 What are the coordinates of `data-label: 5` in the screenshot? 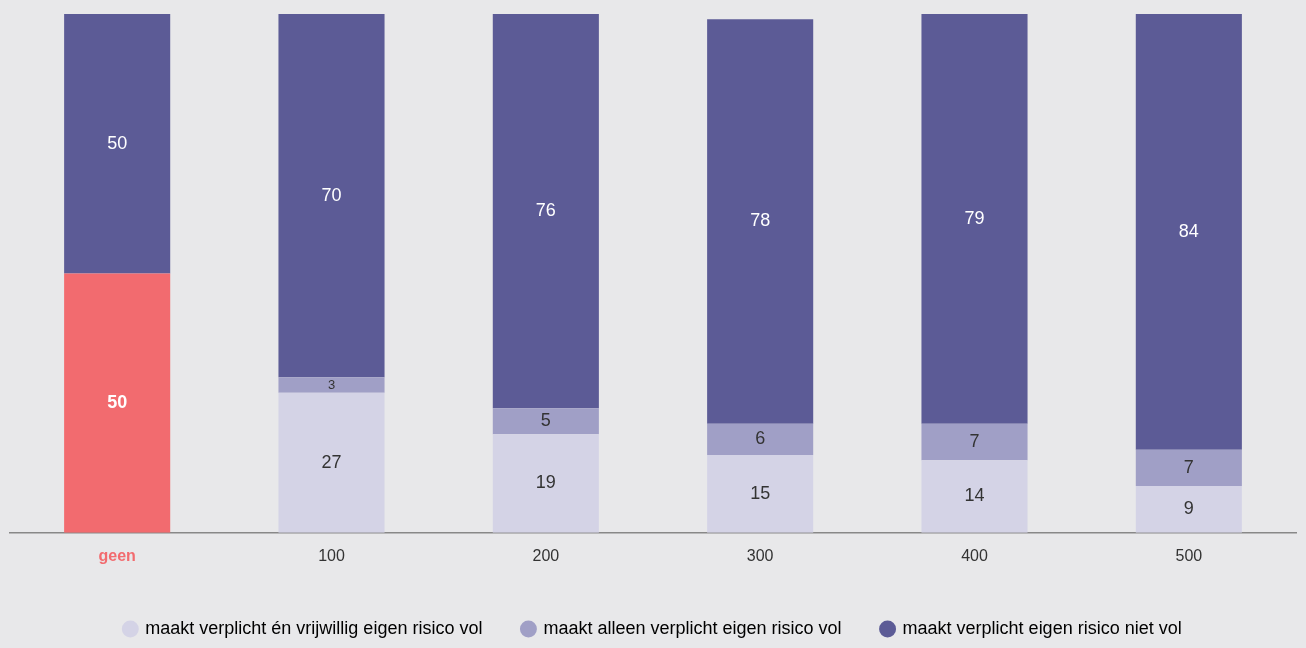 It's located at (545, 420).